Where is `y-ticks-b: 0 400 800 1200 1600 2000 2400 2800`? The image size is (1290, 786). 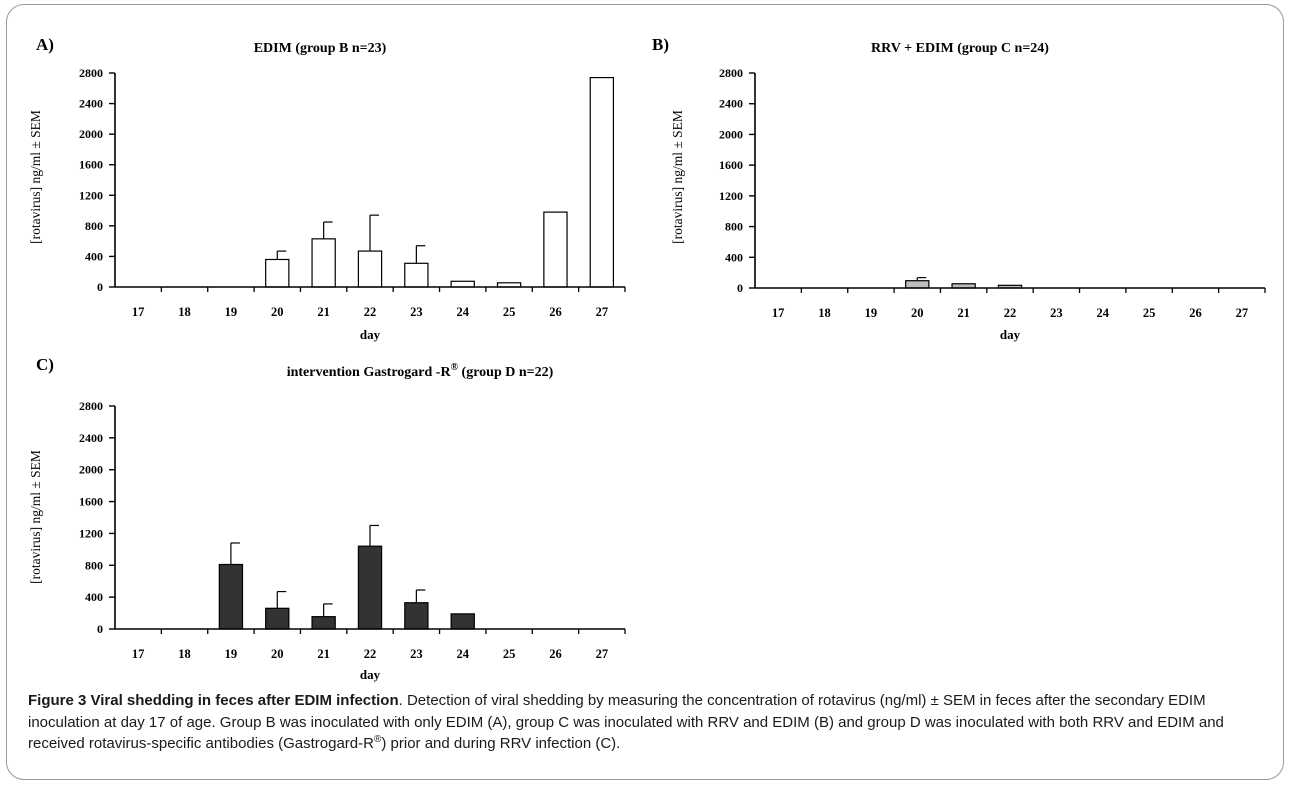
y-ticks-b: 0 400 800 1200 1600 2000 2400 2800 is located at coordinates (737, 180).